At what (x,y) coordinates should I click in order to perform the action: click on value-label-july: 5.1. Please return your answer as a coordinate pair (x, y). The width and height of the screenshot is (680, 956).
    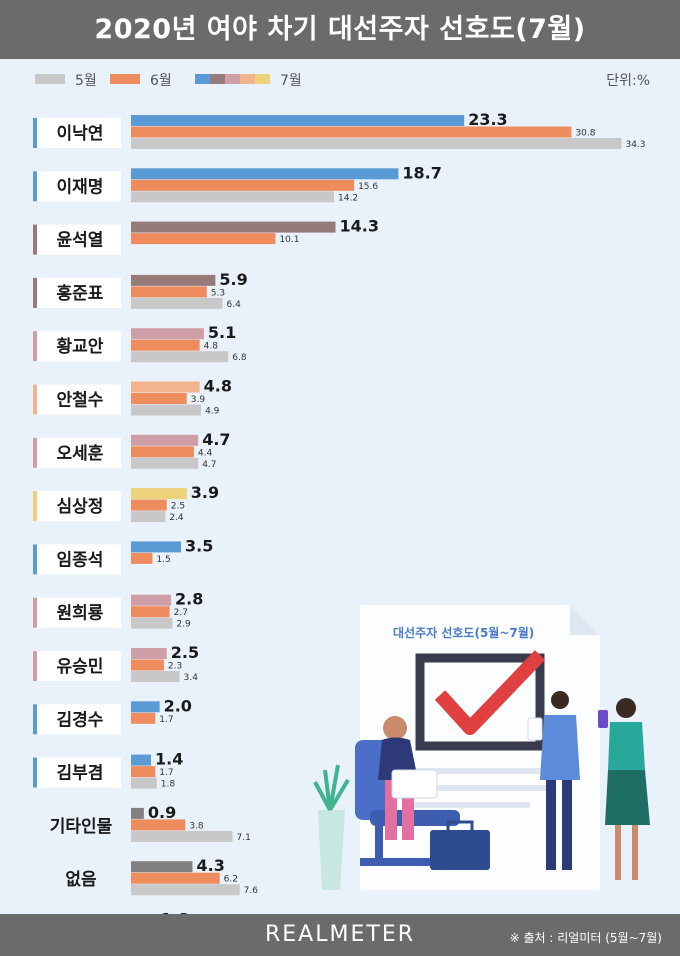
    Looking at the image, I should click on (222, 332).